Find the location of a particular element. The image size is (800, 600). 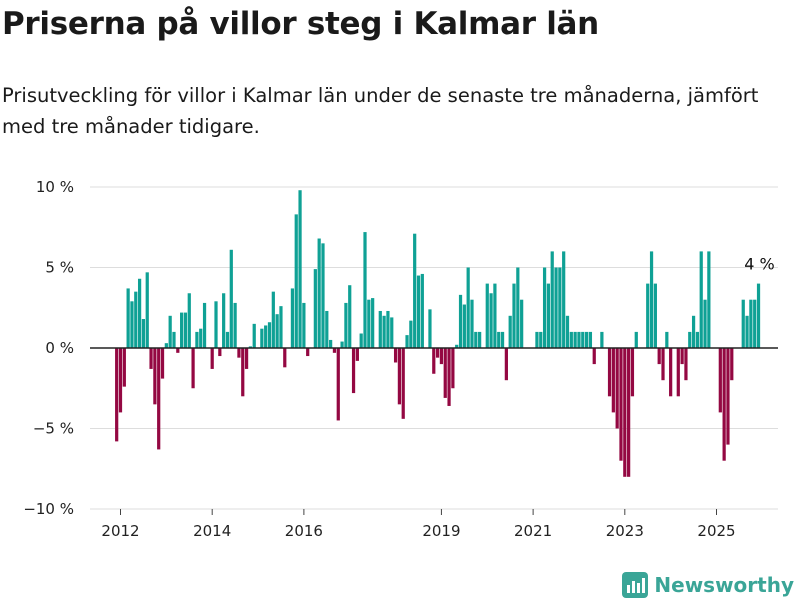

latest-value-label: 4 % is located at coordinates (759, 264).